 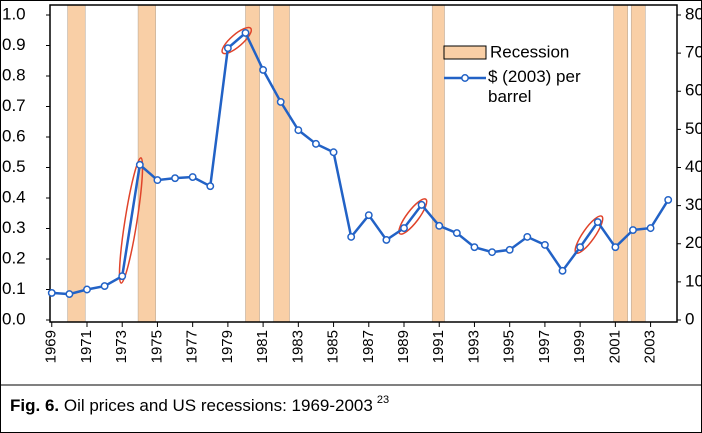 I want to click on x-tick-label: 1971, so click(x=86, y=346).